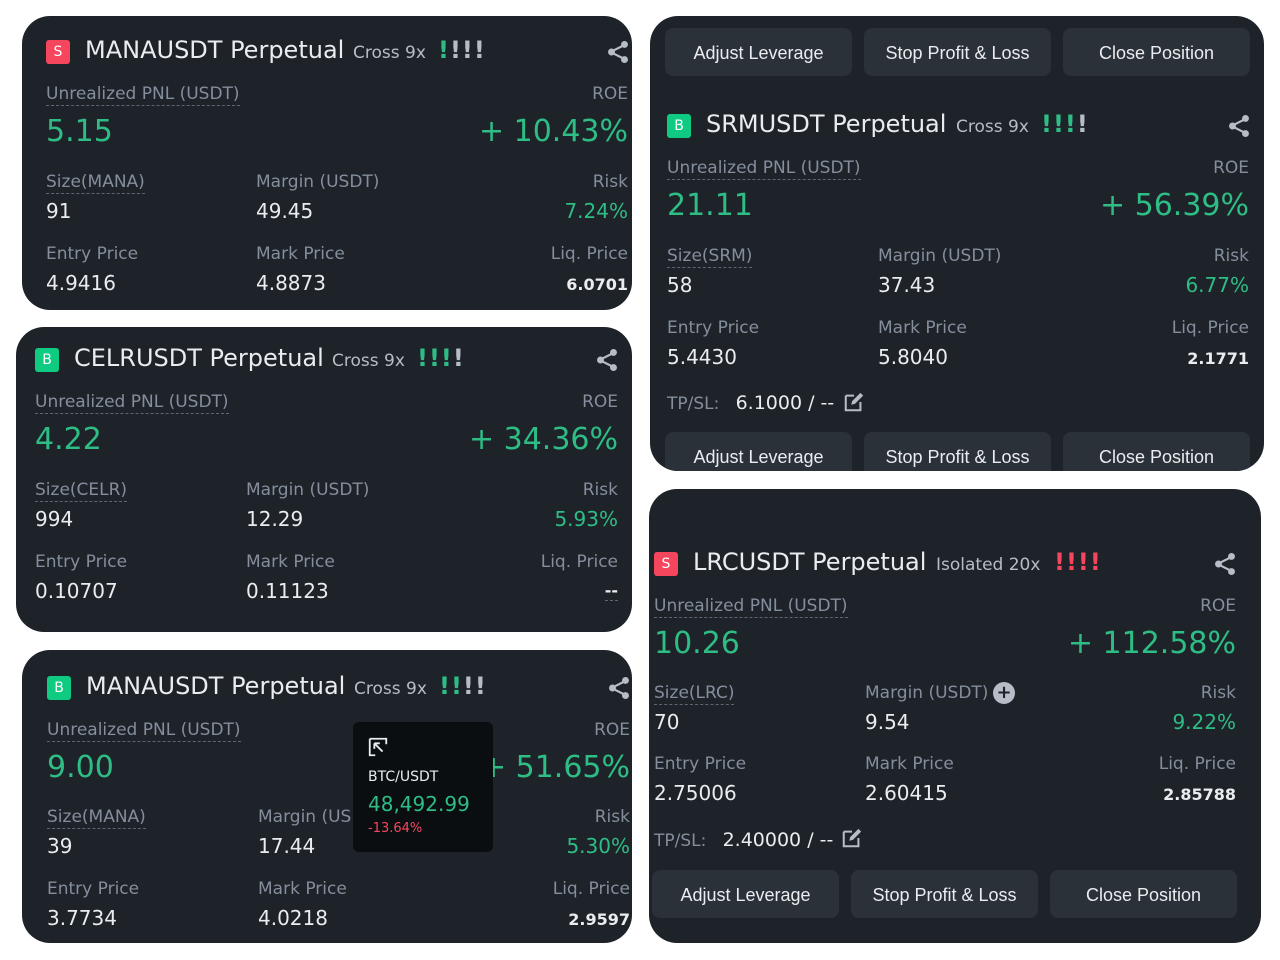 The image size is (1280, 960). What do you see at coordinates (54, 519) in the screenshot?
I see `size-value: 994` at bounding box center [54, 519].